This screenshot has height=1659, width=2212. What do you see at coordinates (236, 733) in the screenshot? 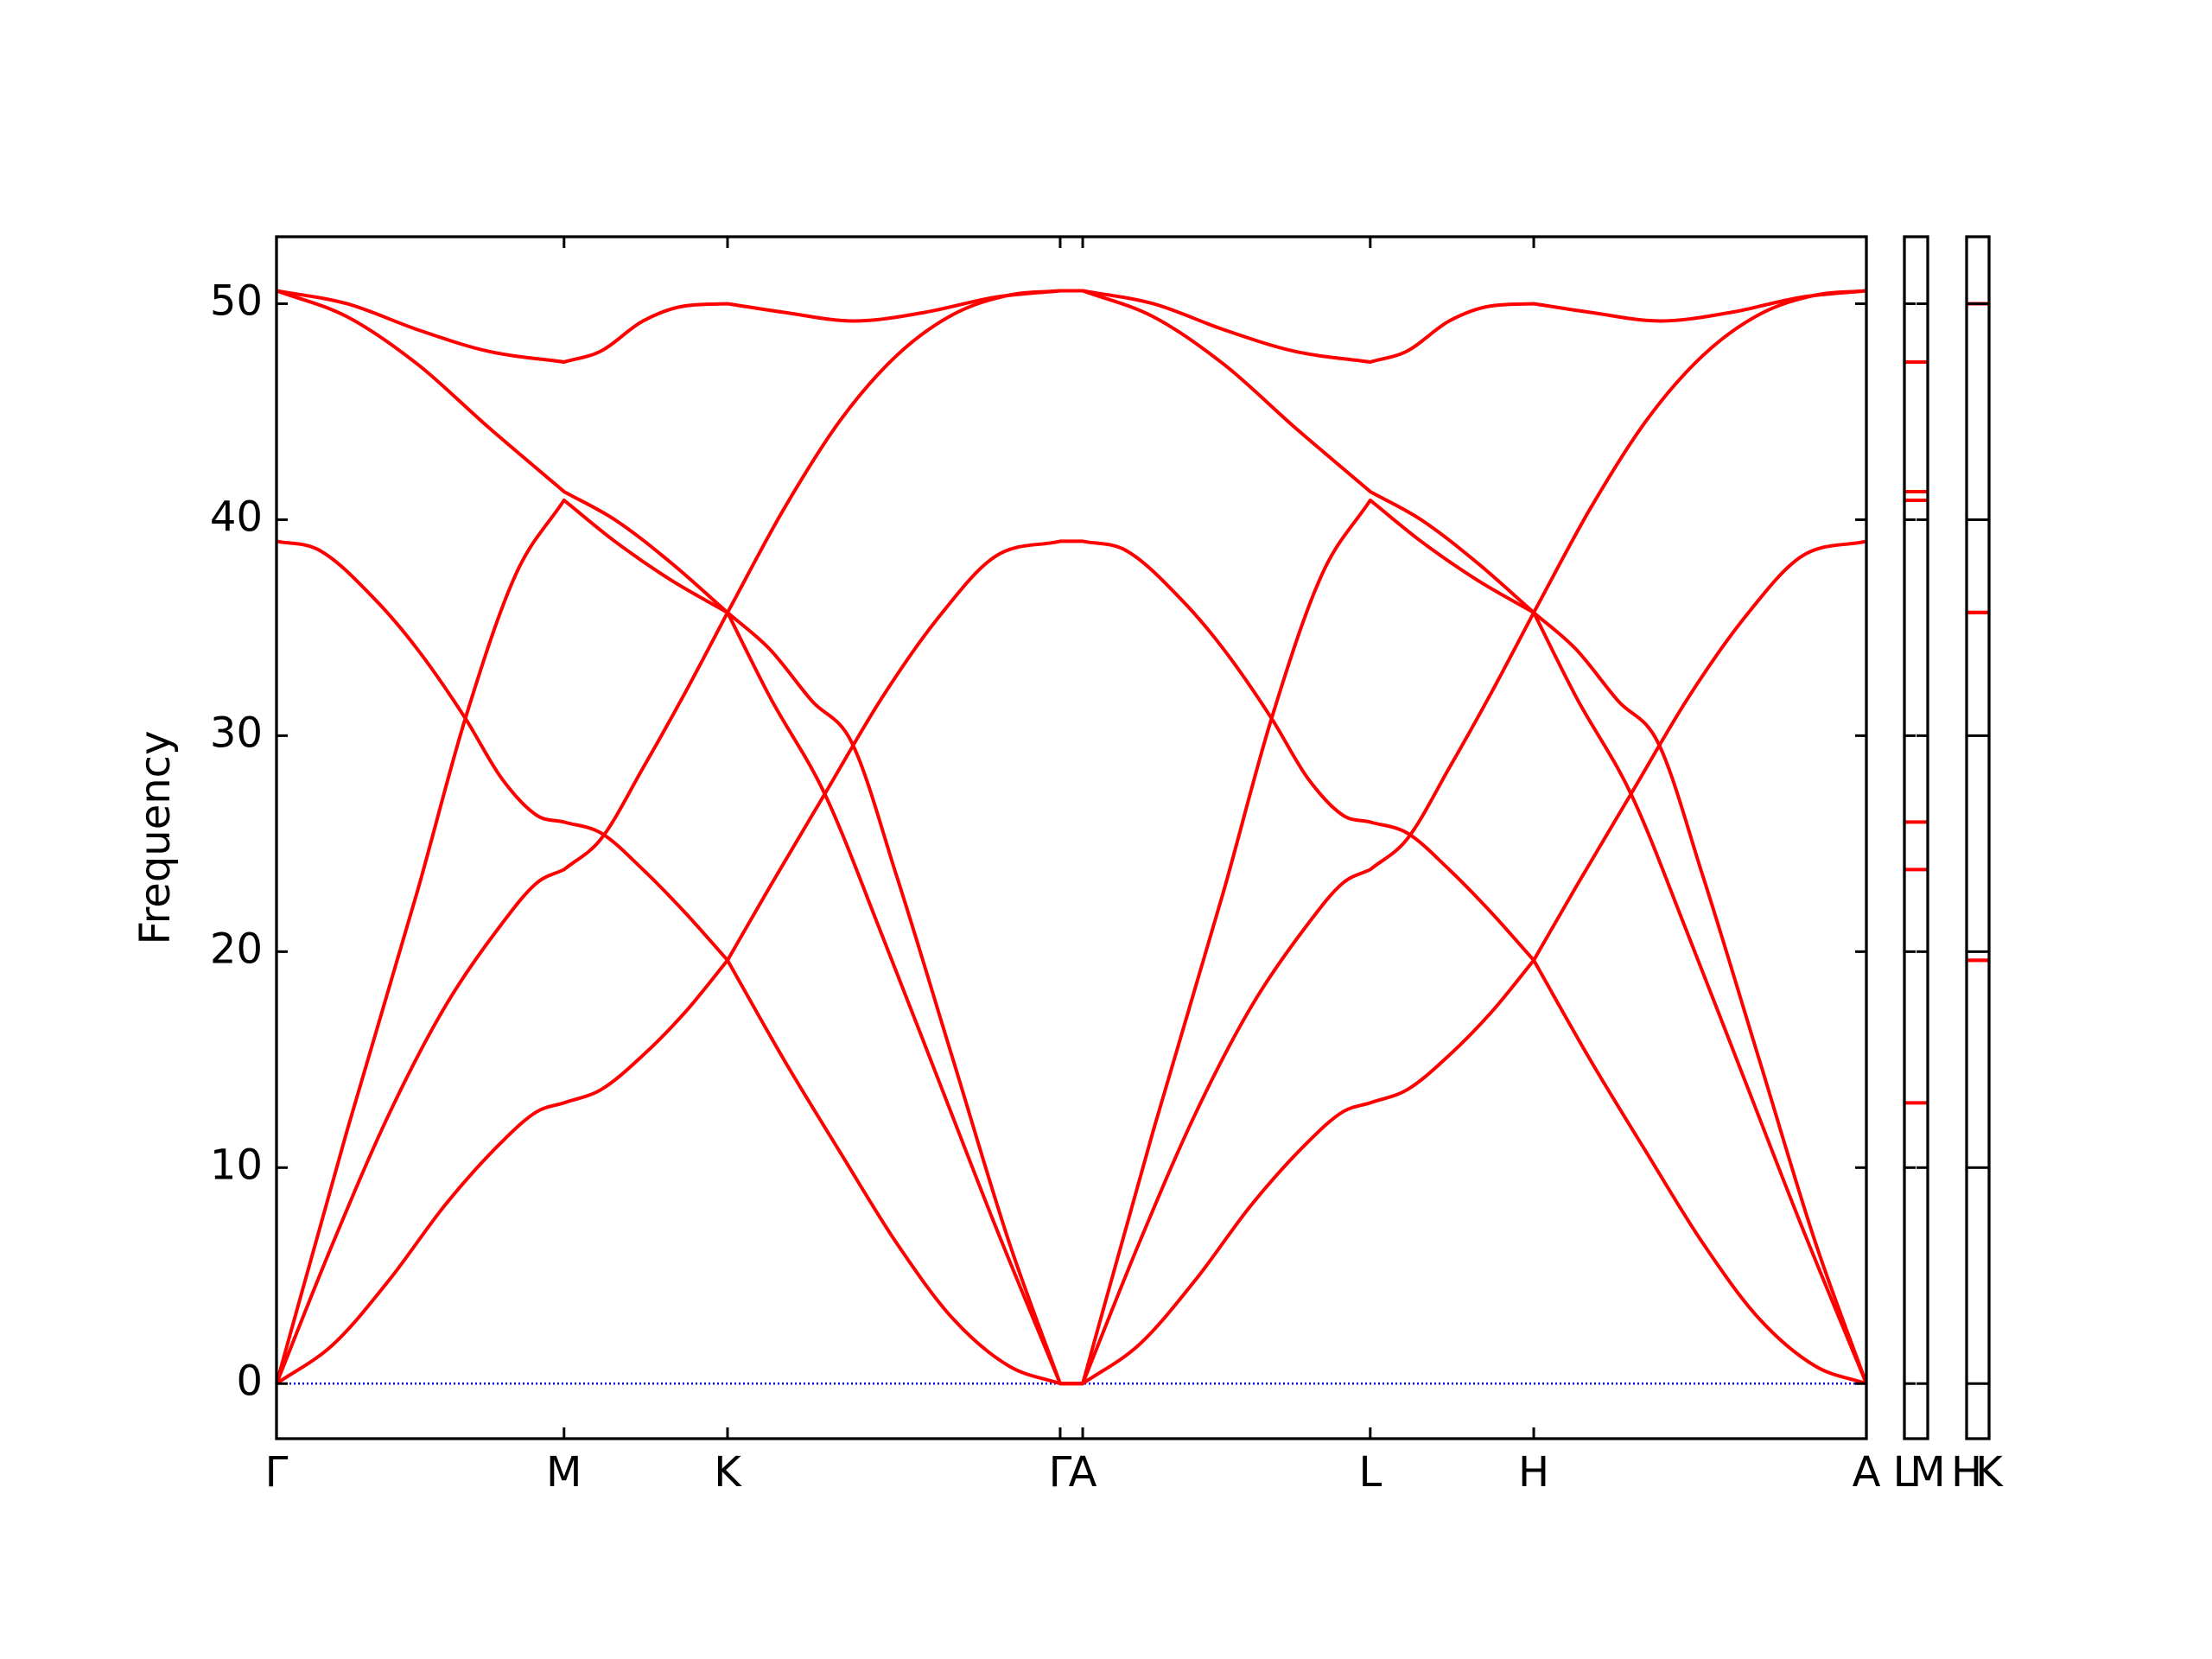
I see `y-tick-label: 30` at bounding box center [236, 733].